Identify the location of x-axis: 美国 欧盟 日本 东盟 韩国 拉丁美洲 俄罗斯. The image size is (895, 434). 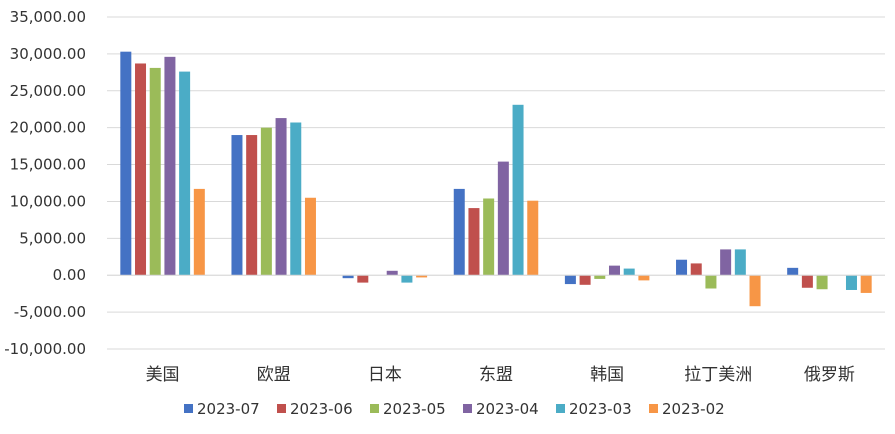
(500, 375).